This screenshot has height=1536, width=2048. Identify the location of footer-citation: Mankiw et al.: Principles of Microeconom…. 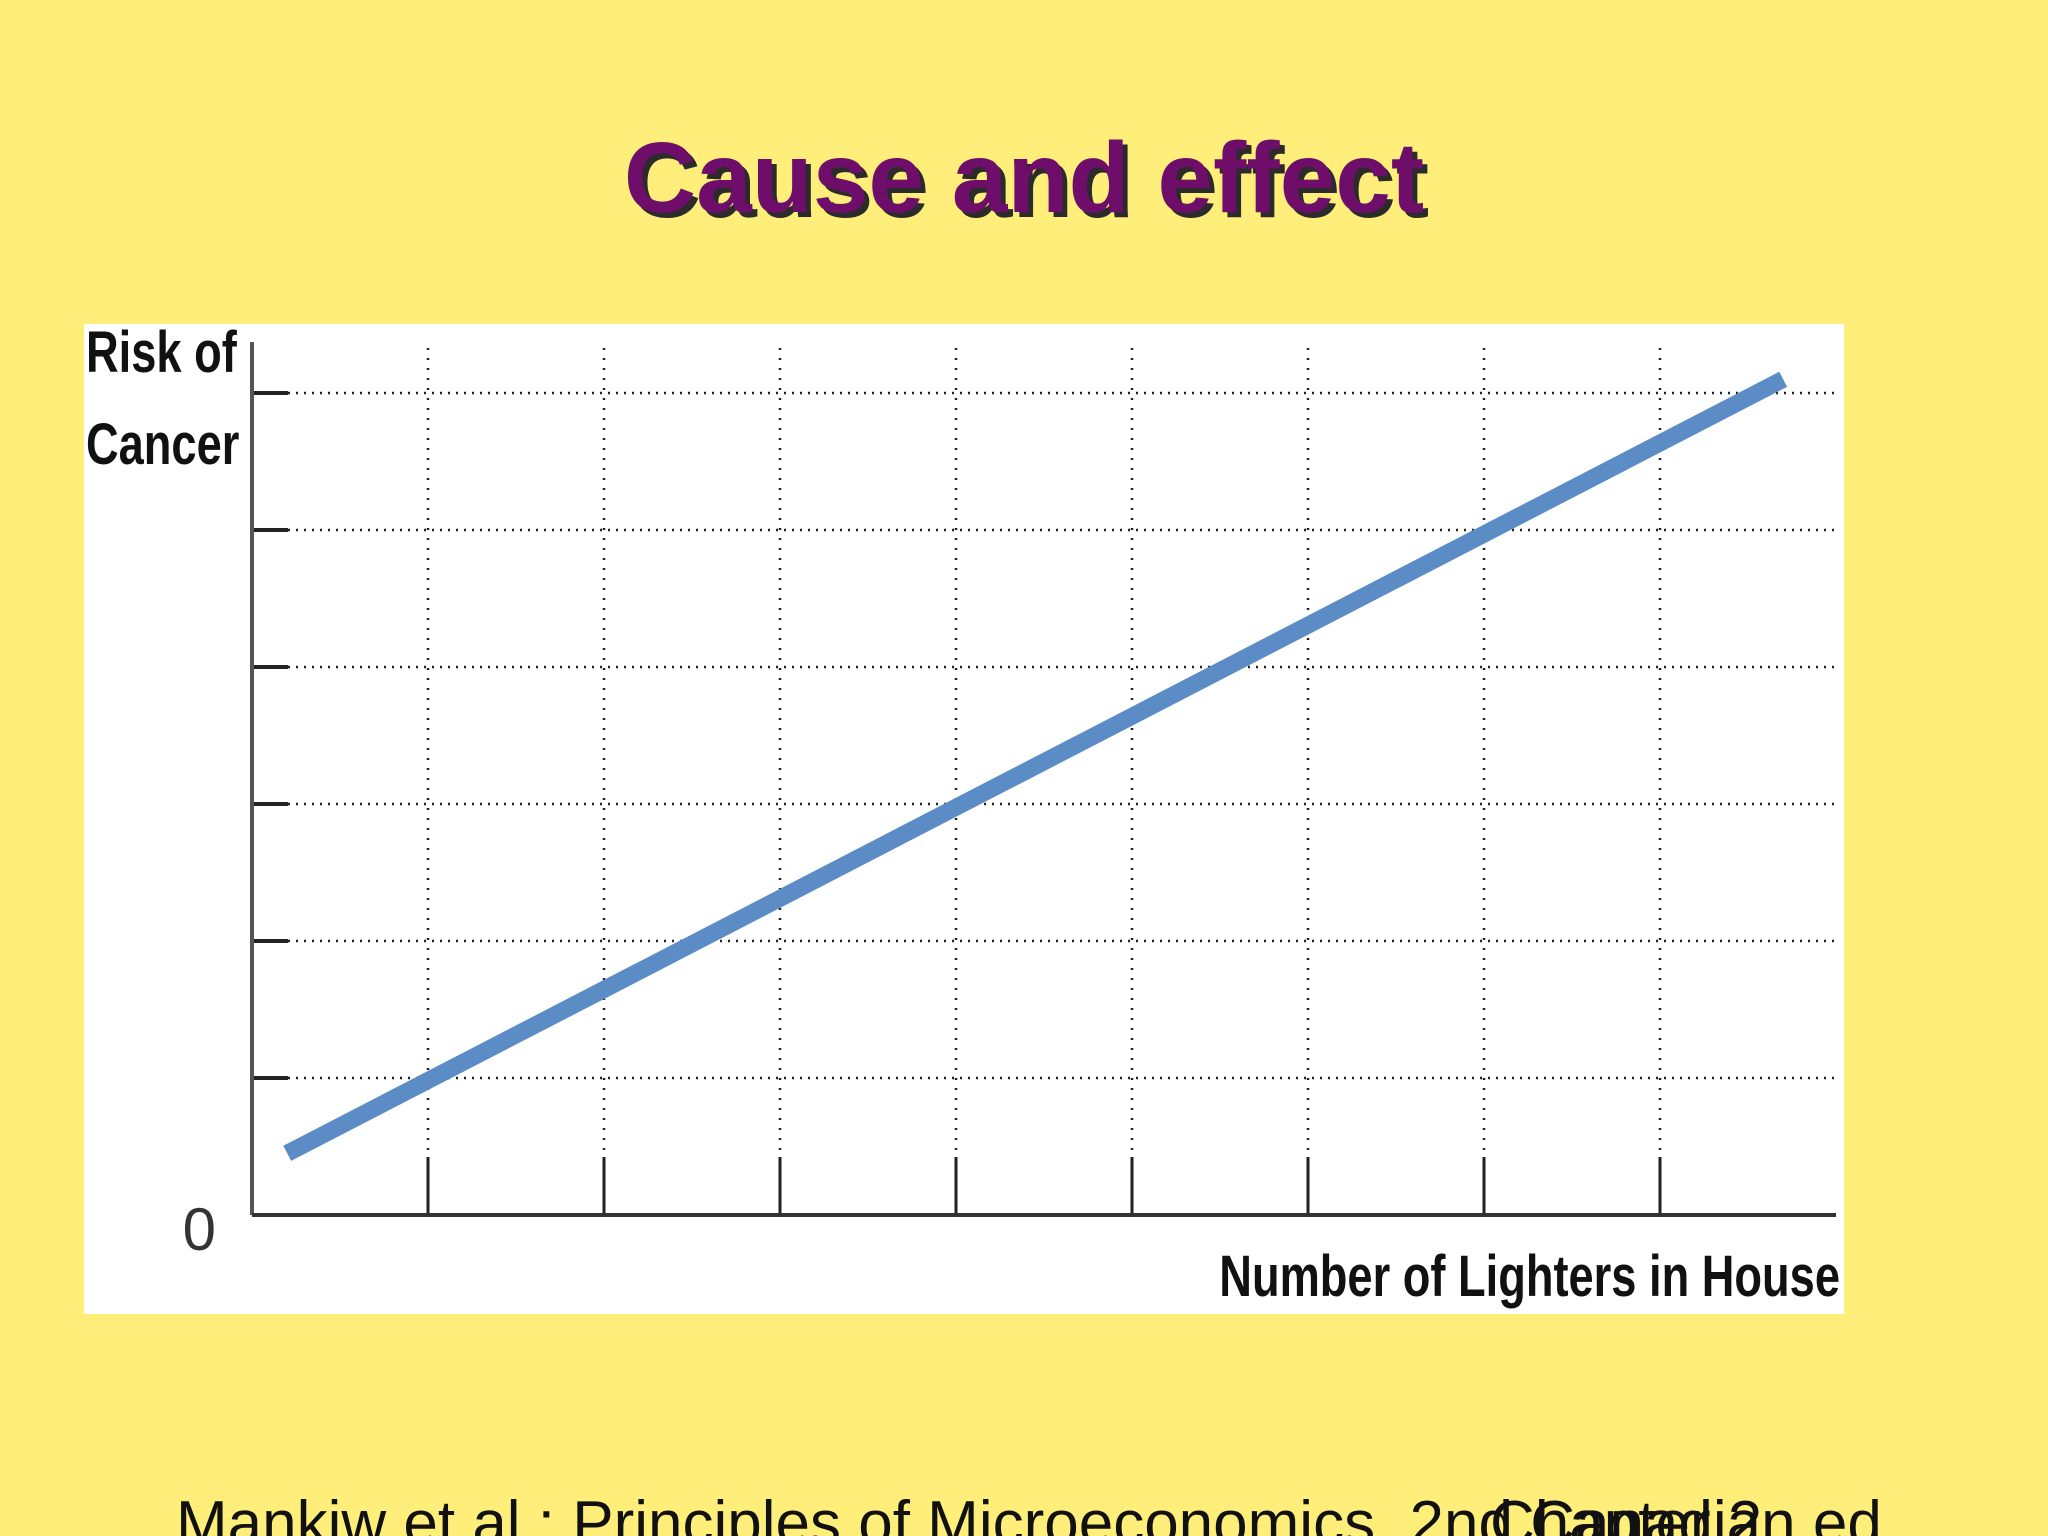
(1029, 1512).